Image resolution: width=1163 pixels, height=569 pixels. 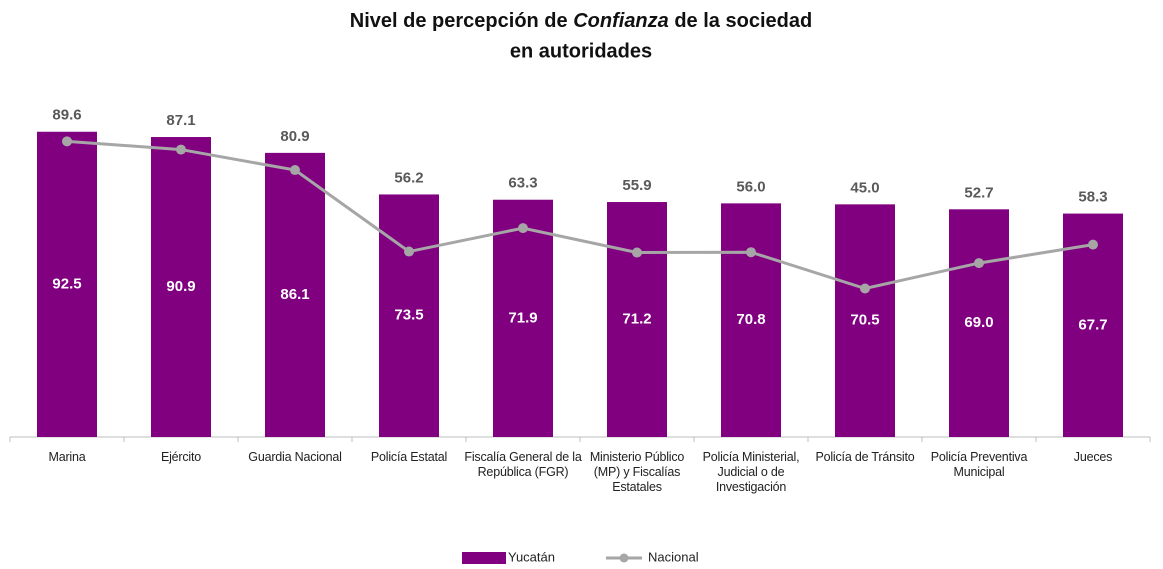 What do you see at coordinates (581, 51) in the screenshot?
I see `chart-title: en autoridades` at bounding box center [581, 51].